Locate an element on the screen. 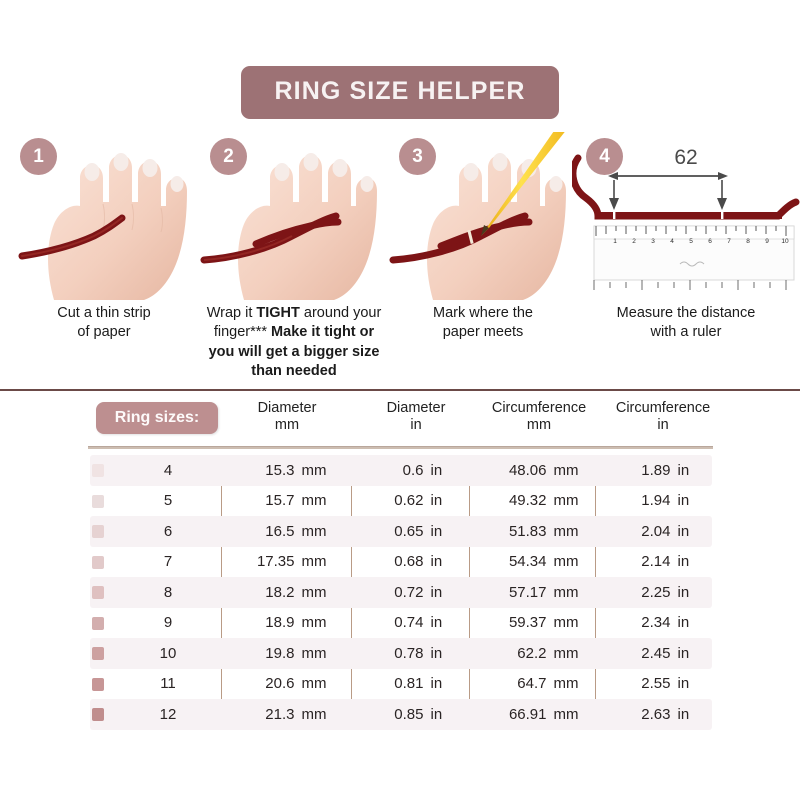  step-3-caption: Mark where the paper meets is located at coordinates (483, 323).